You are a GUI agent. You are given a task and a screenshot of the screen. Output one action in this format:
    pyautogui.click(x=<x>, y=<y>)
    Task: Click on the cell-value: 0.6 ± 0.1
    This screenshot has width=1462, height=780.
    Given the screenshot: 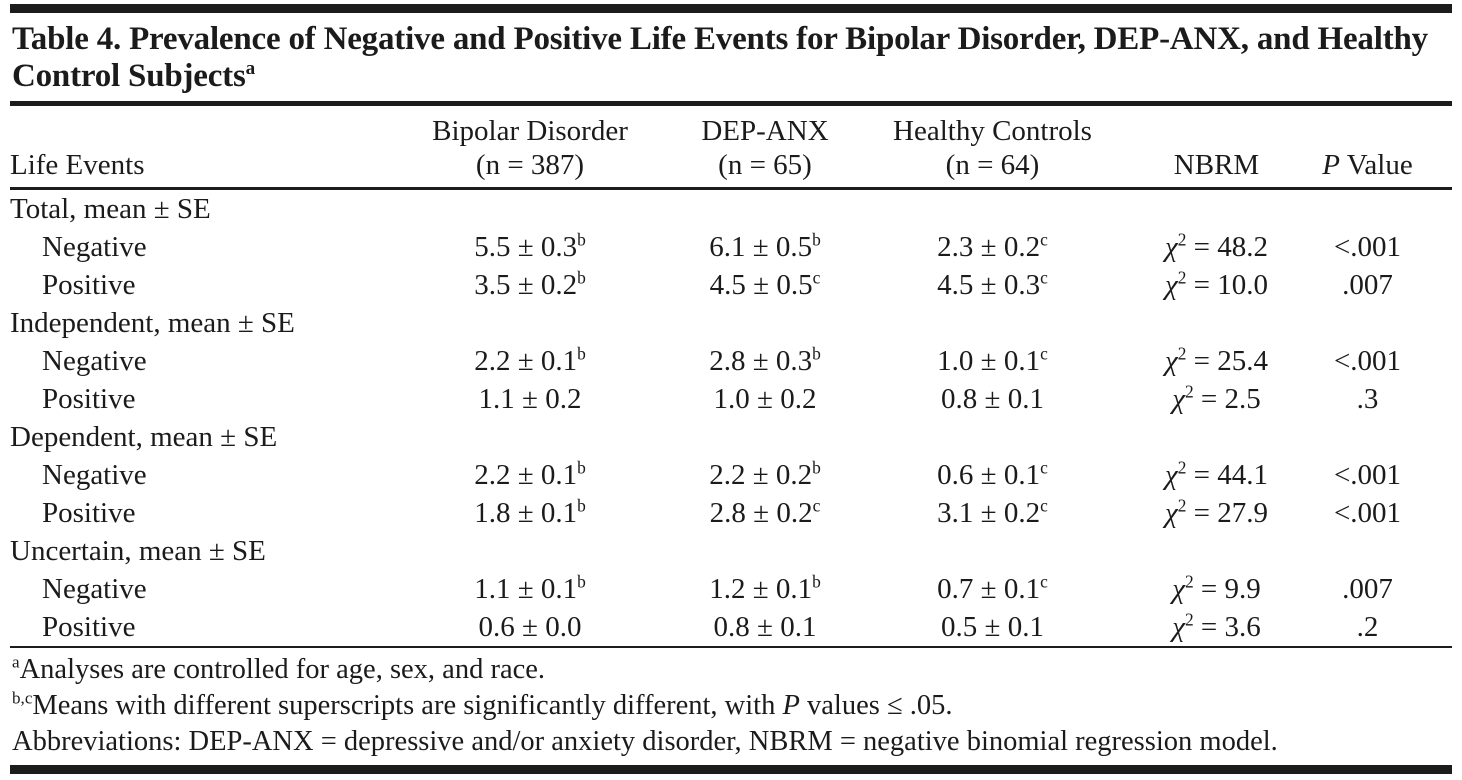 What is the action you would take?
    pyautogui.click(x=989, y=475)
    